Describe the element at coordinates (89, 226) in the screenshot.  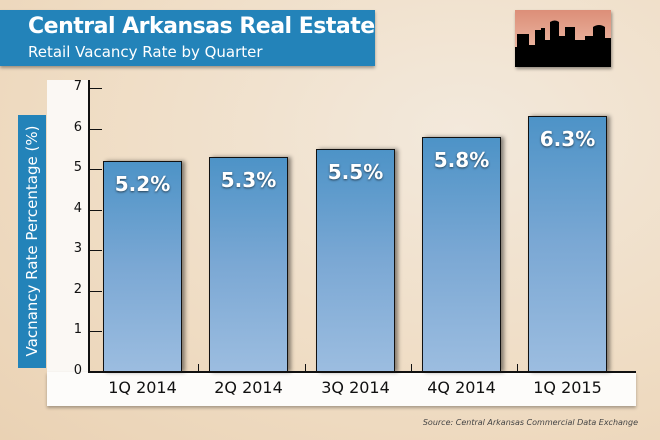
I see `y-axis-line` at that location.